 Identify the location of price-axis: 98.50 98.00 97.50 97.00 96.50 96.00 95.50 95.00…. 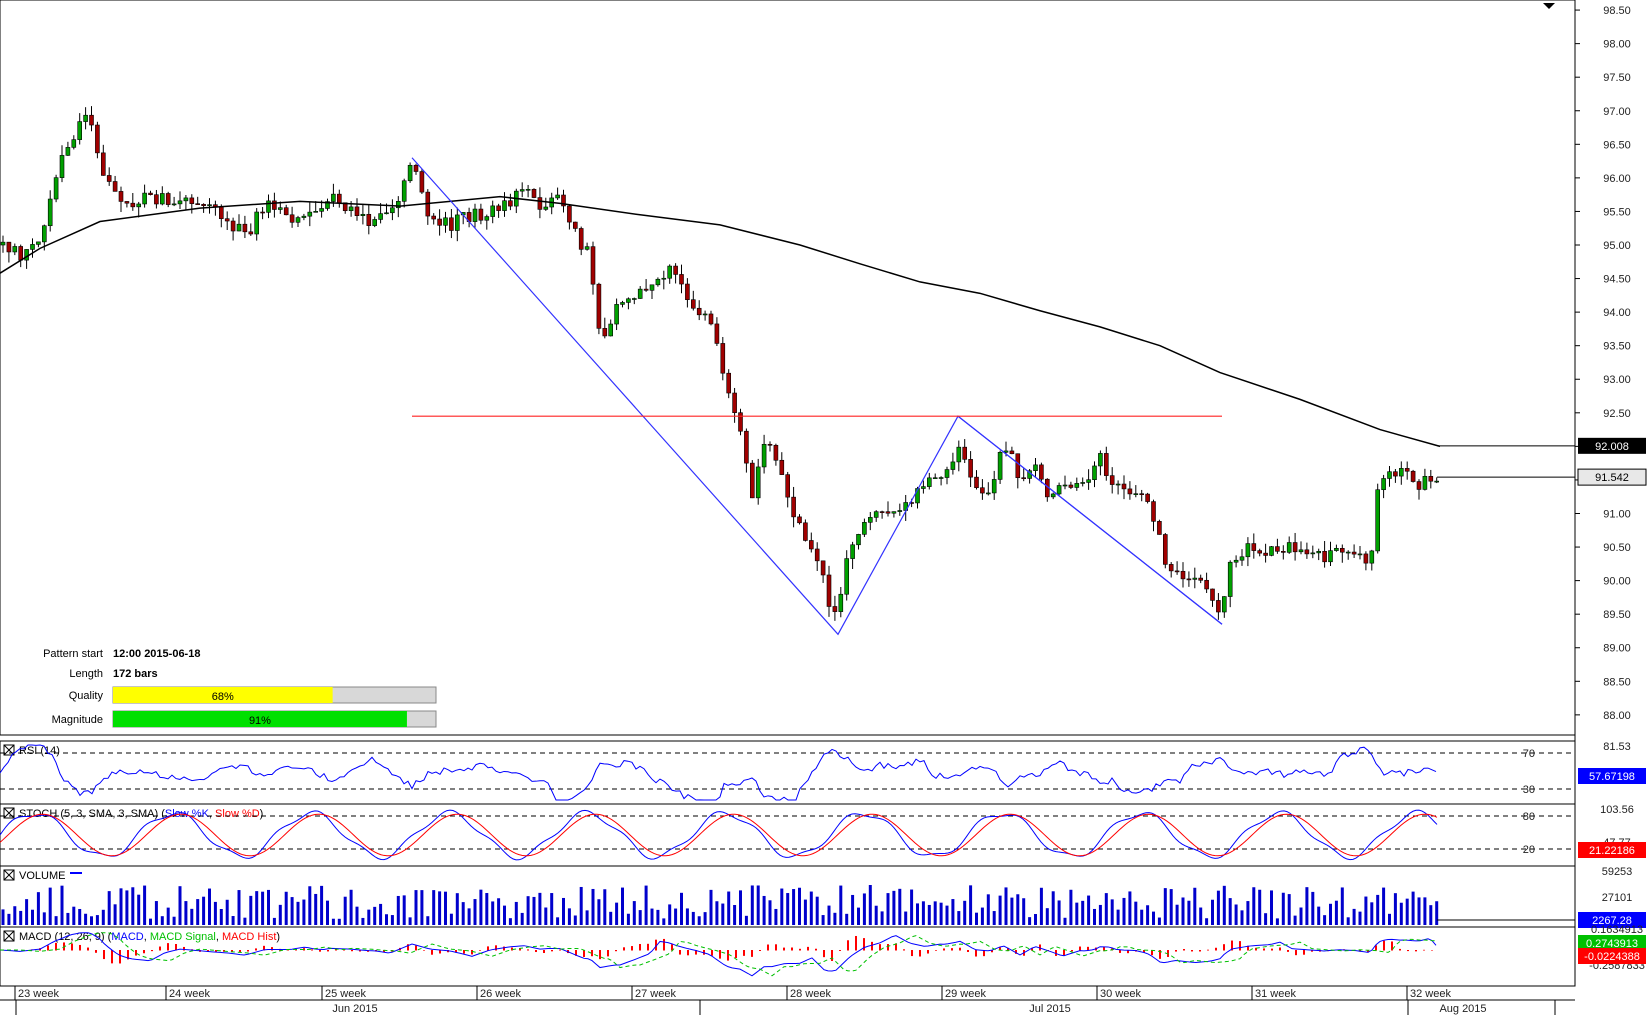
(1542, 490).